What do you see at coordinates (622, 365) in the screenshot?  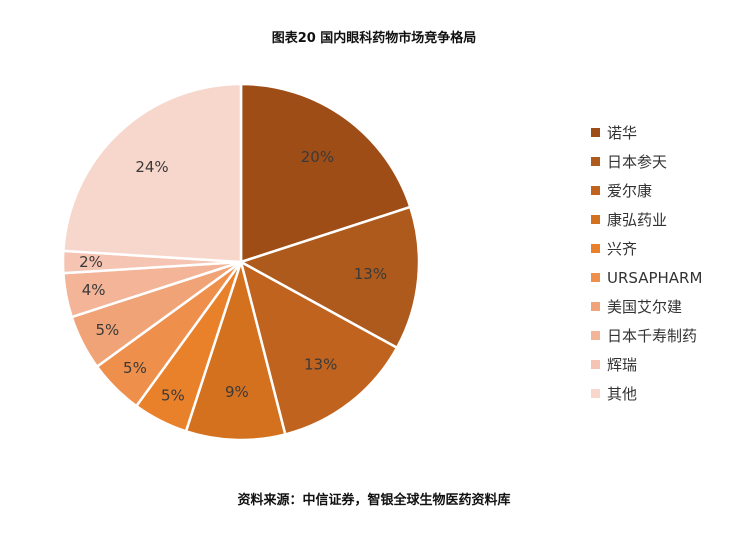 I see `legend-label: 辉瑞` at bounding box center [622, 365].